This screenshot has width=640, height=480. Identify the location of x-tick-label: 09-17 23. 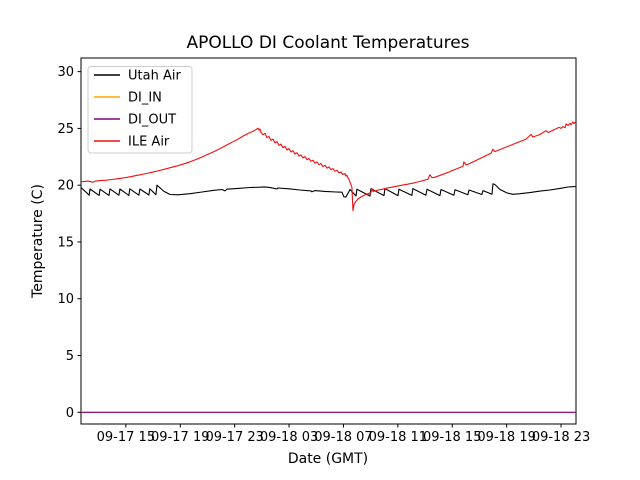
(234, 437).